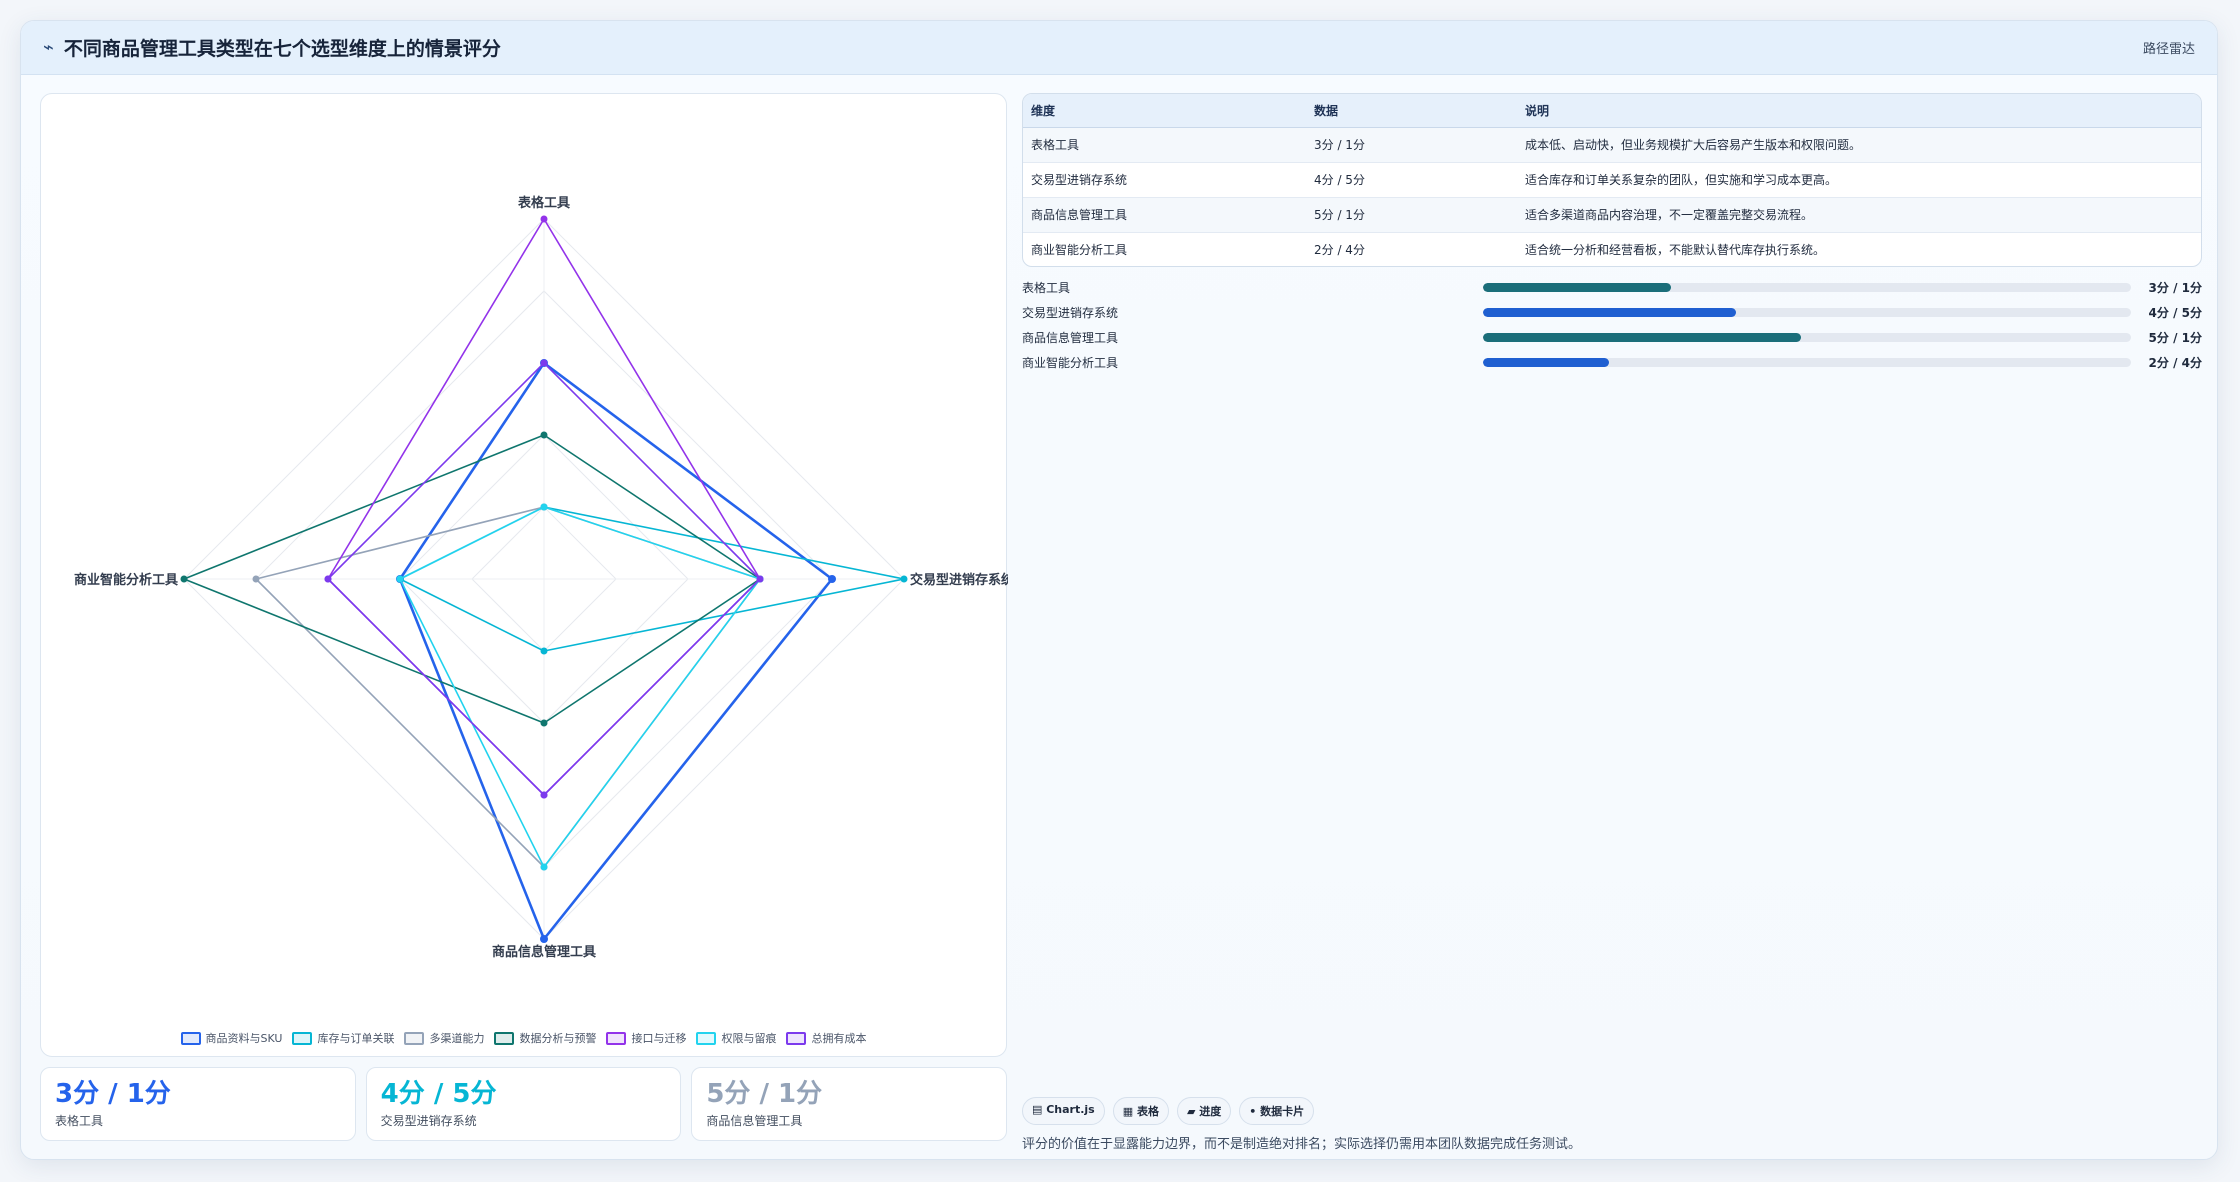 The width and height of the screenshot is (2240, 1182). I want to click on legend-item: 商品资料与SKU, so click(231, 1038).